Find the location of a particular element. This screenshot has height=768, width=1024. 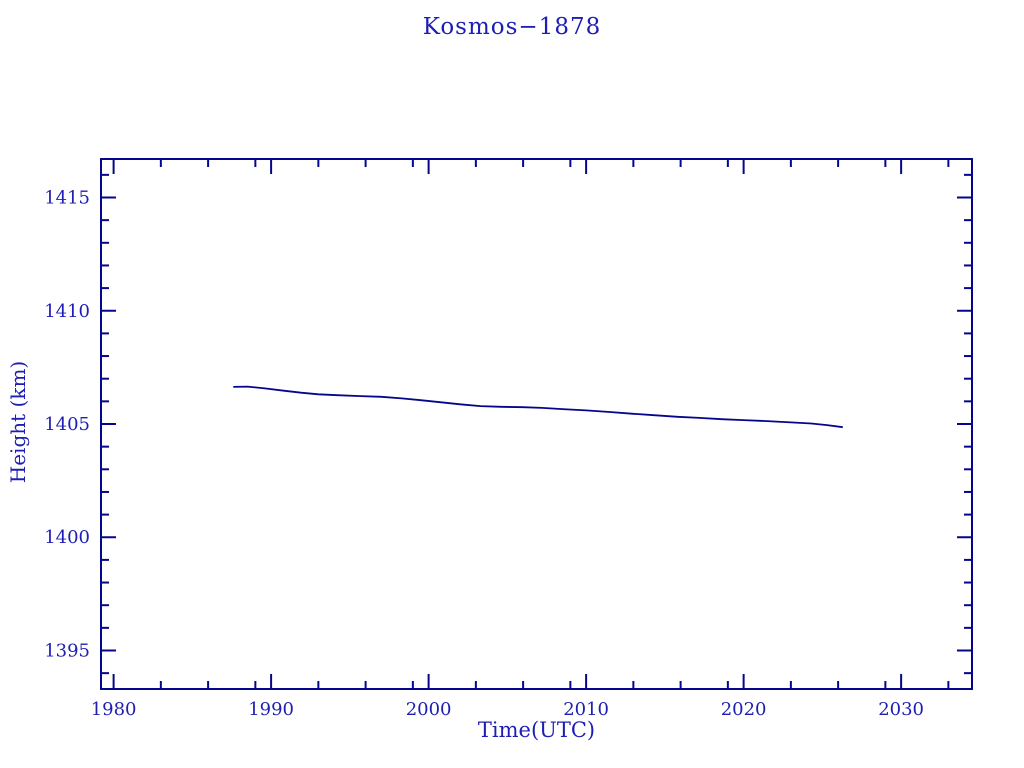

y-tick-label: 1400 is located at coordinates (67, 537).